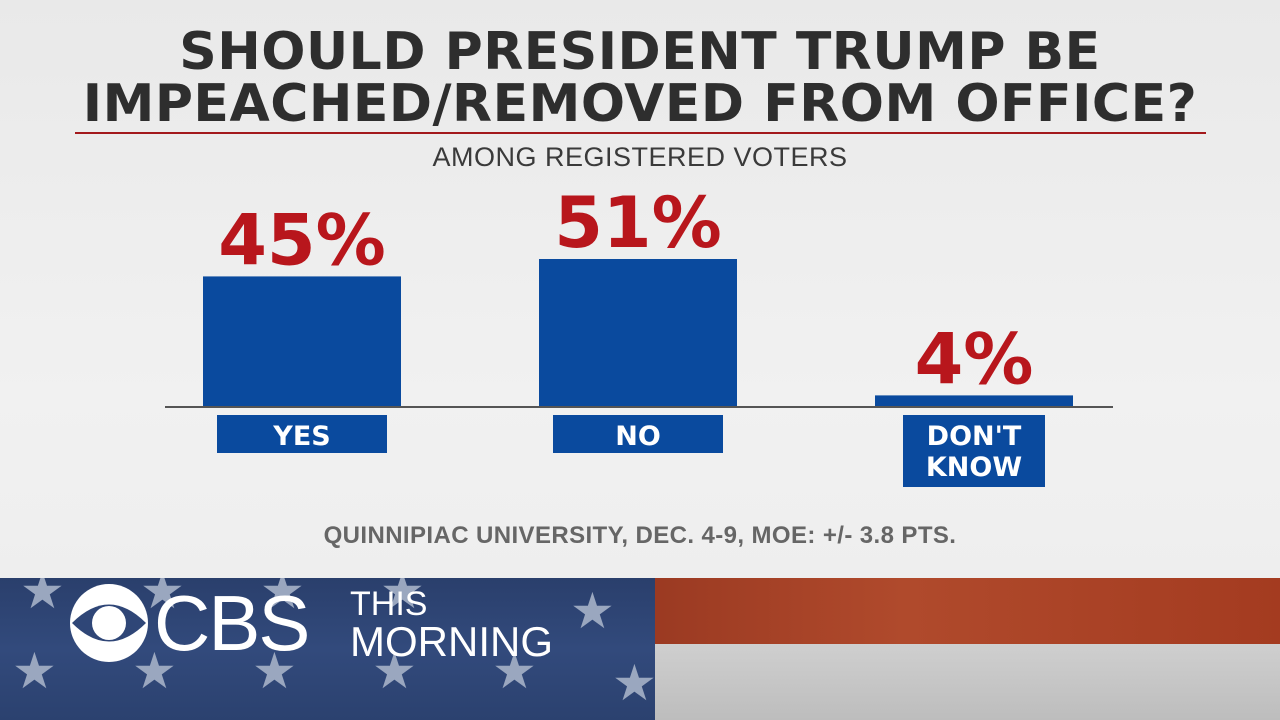 This screenshot has width=1280, height=720. Describe the element at coordinates (109, 623) in the screenshot. I see `cbs-eye-icon` at that location.